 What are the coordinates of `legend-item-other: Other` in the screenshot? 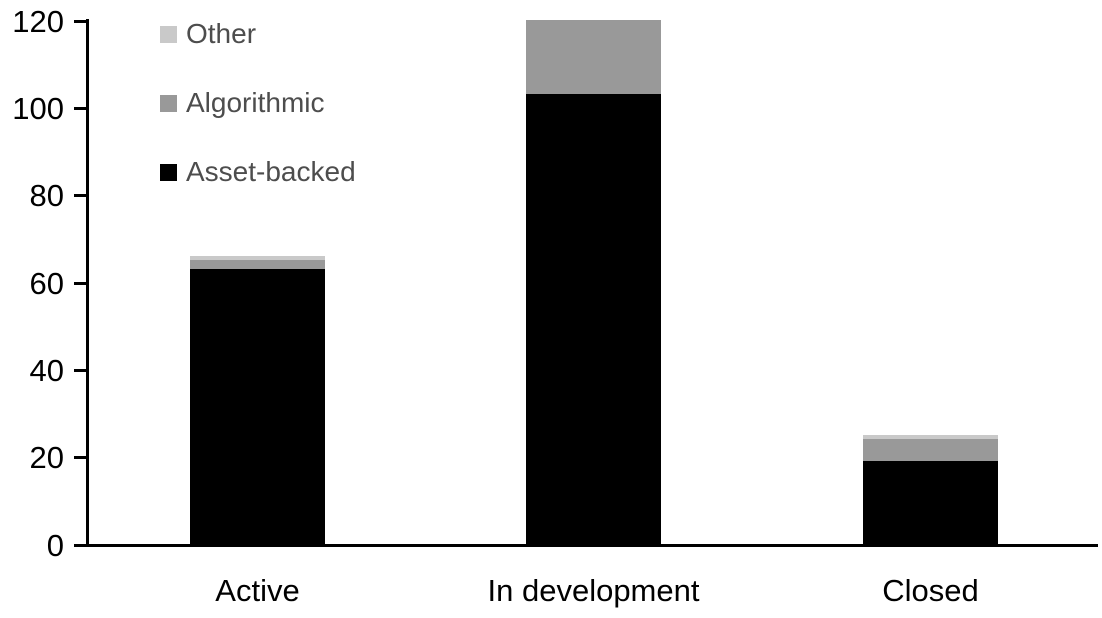 It's located at (208, 34).